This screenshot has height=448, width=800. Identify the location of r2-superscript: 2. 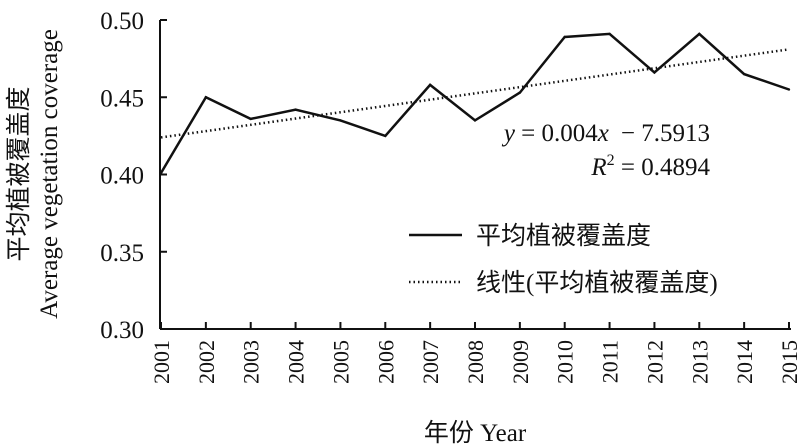
(611, 160).